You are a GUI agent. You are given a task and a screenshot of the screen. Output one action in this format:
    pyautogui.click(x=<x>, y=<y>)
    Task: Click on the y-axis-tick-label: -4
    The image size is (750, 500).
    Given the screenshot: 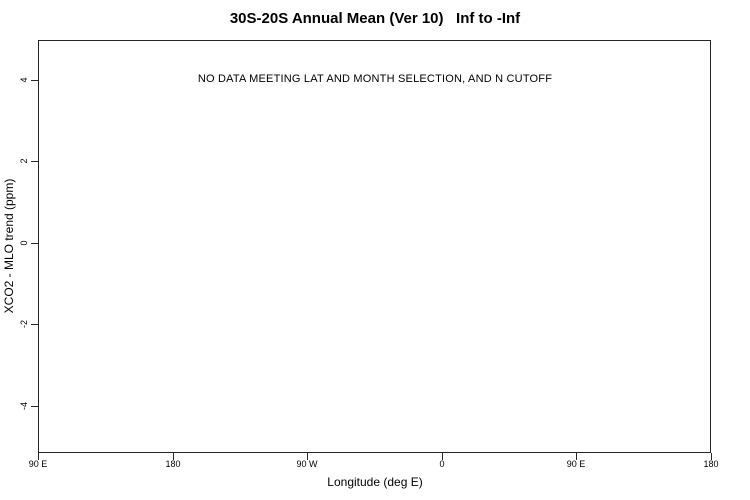 What is the action you would take?
    pyautogui.click(x=24, y=406)
    